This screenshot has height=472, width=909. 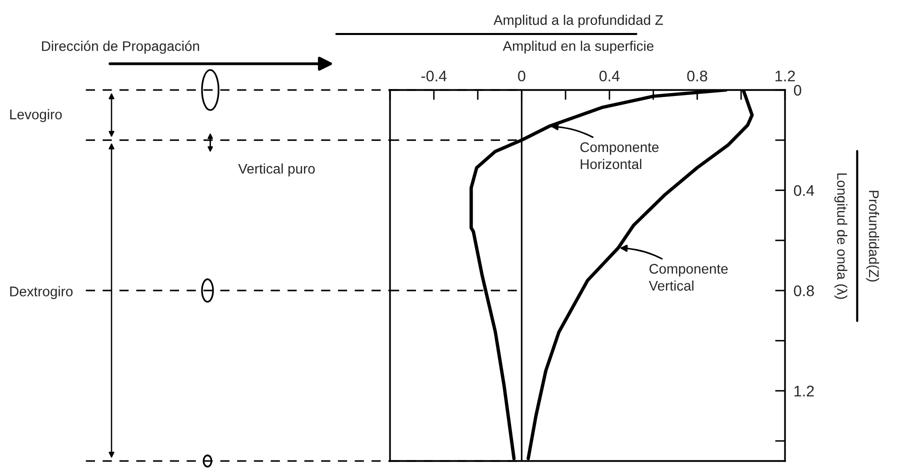 What do you see at coordinates (804, 190) in the screenshot?
I see `y-tick-label: 0.4` at bounding box center [804, 190].